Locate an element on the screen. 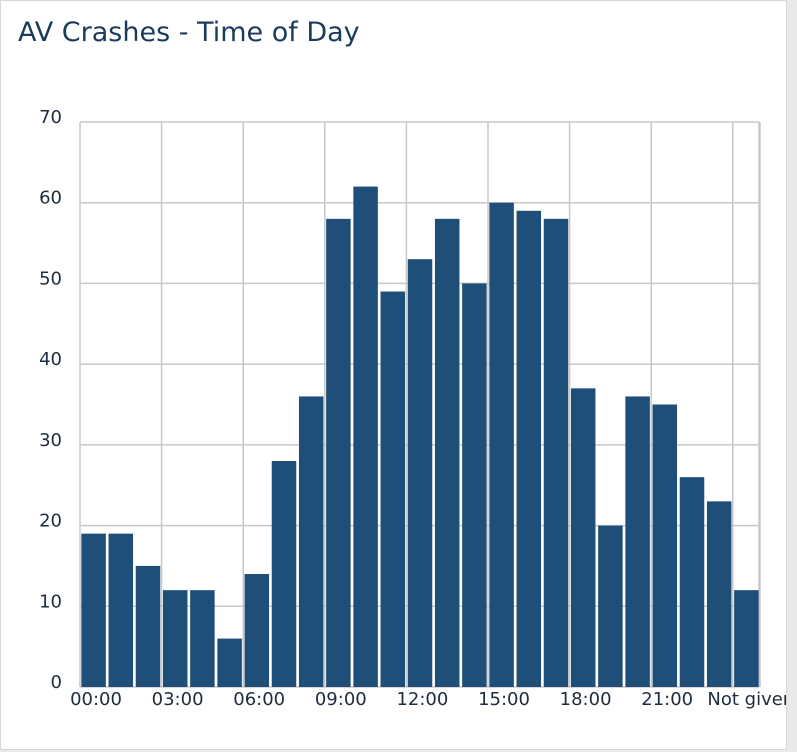  x-tick-label: 12:00 is located at coordinates (422, 699).